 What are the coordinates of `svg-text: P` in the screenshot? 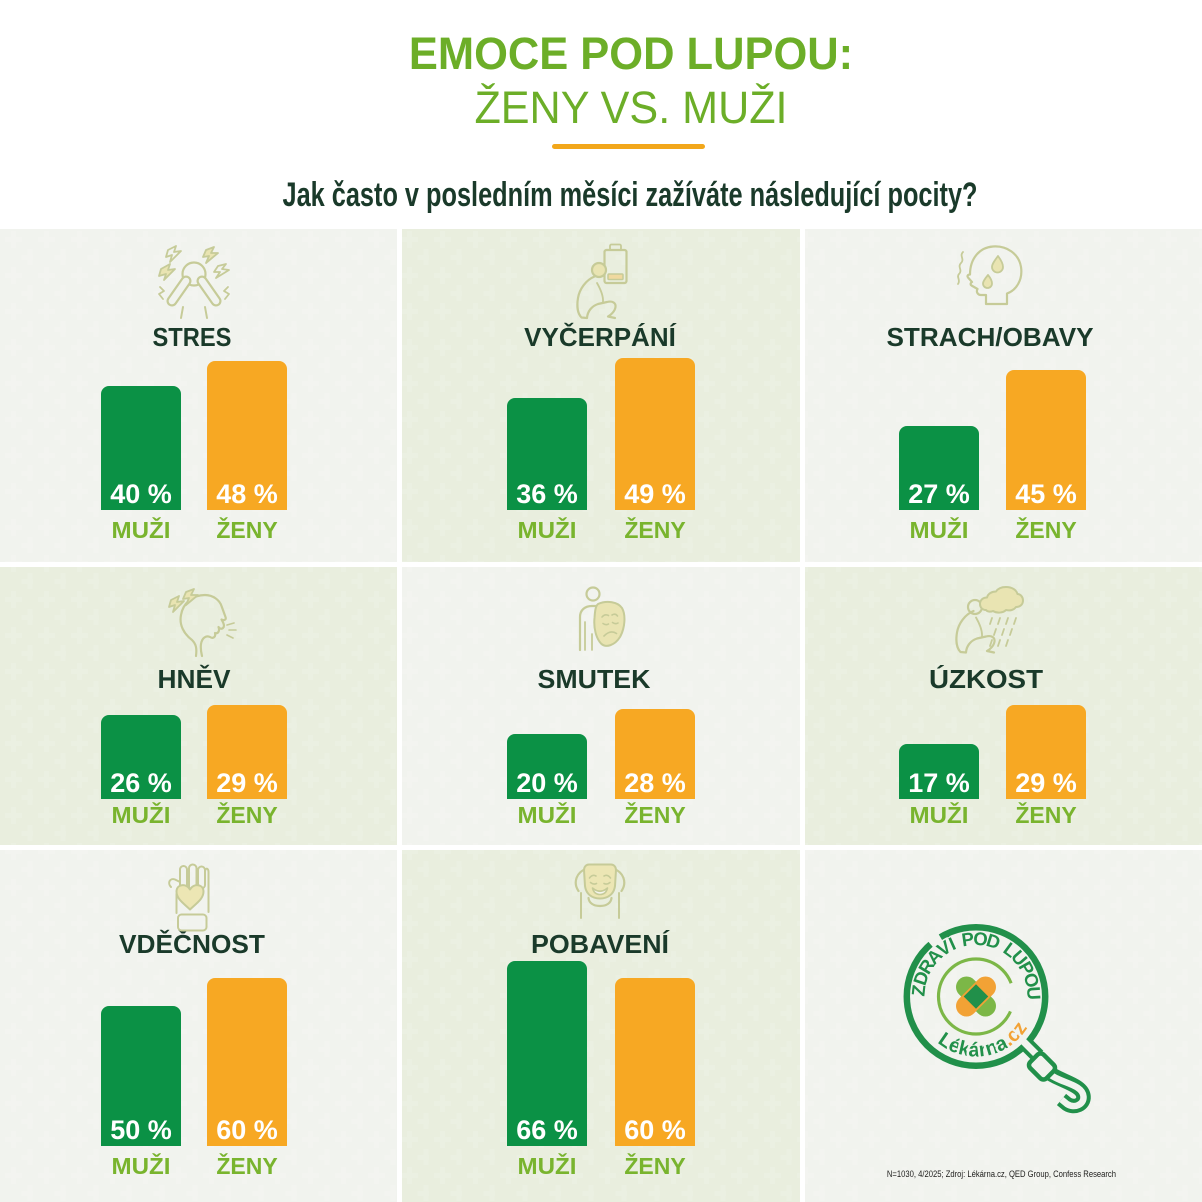 It's located at (967, 939).